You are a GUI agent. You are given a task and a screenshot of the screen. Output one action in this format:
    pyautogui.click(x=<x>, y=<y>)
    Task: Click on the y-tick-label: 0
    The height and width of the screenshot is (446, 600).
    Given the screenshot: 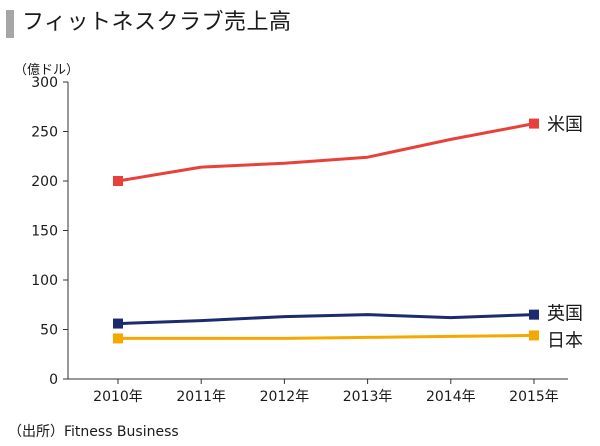 What is the action you would take?
    pyautogui.click(x=53, y=380)
    